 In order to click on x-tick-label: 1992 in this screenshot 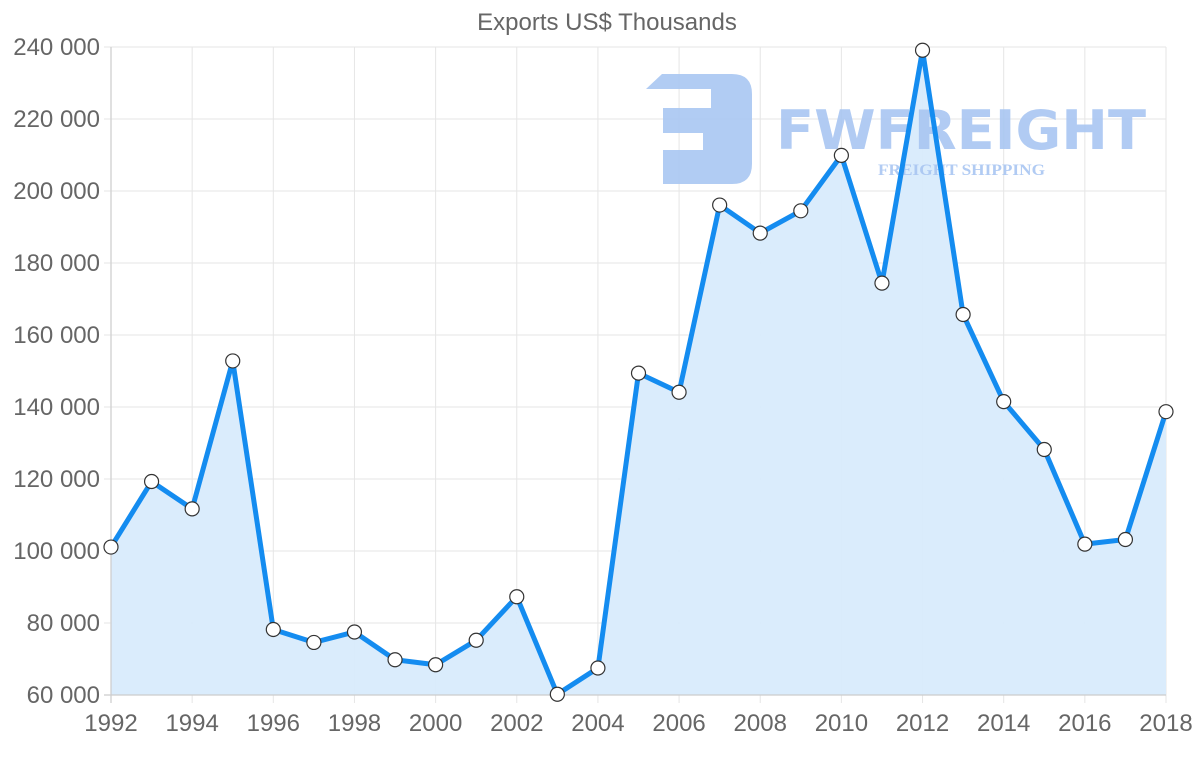, I will do `click(110, 723)`.